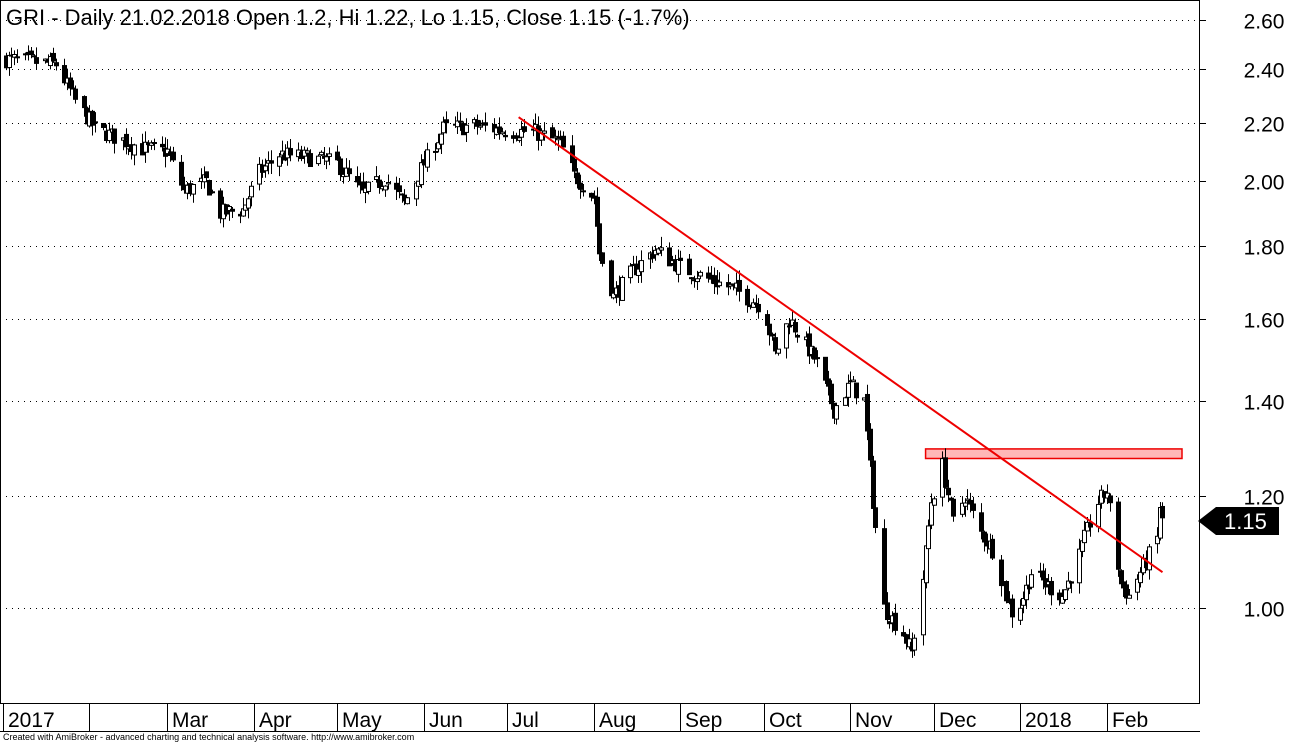  I want to click on x-tick-label: Jun, so click(446, 720).